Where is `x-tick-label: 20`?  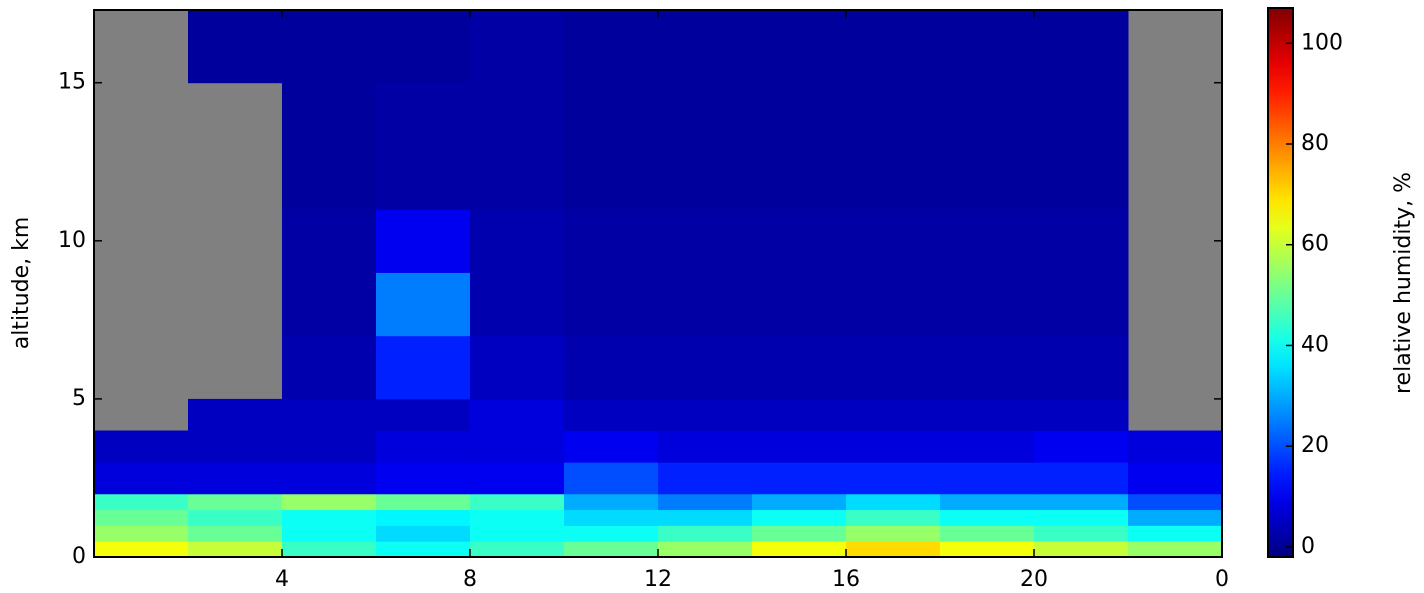
x-tick-label: 20 is located at coordinates (1034, 579).